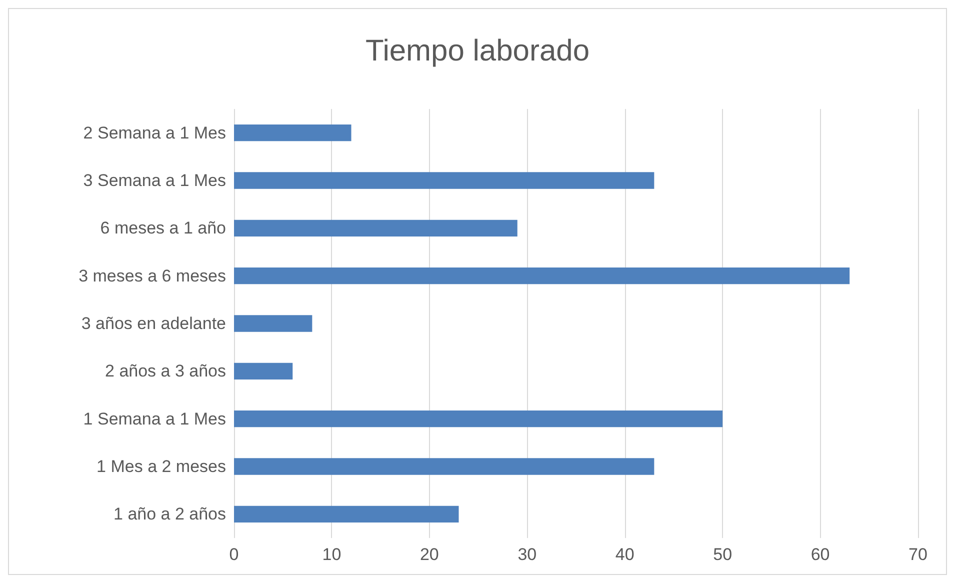 The width and height of the screenshot is (955, 583). Describe the element at coordinates (163, 228) in the screenshot. I see `y-tick-label: 6 meses a 1 año` at that location.